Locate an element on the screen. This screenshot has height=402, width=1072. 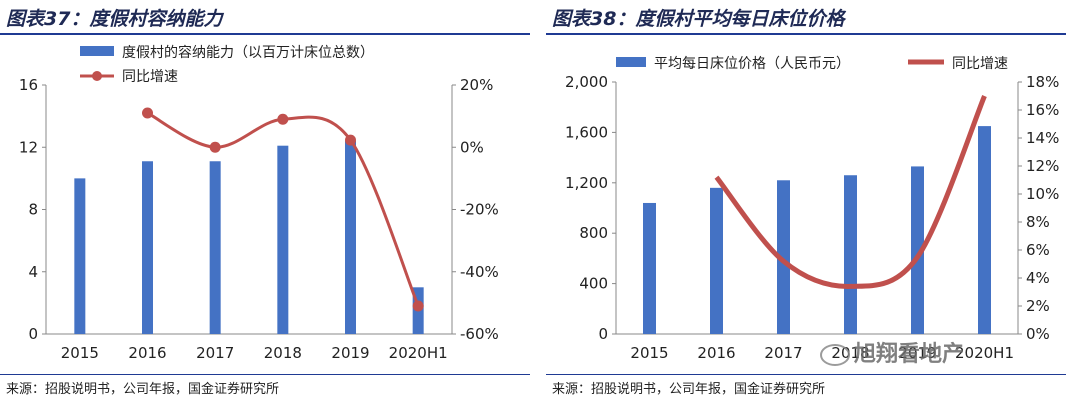
y-tick-label-right: -20% is located at coordinates (479, 210).